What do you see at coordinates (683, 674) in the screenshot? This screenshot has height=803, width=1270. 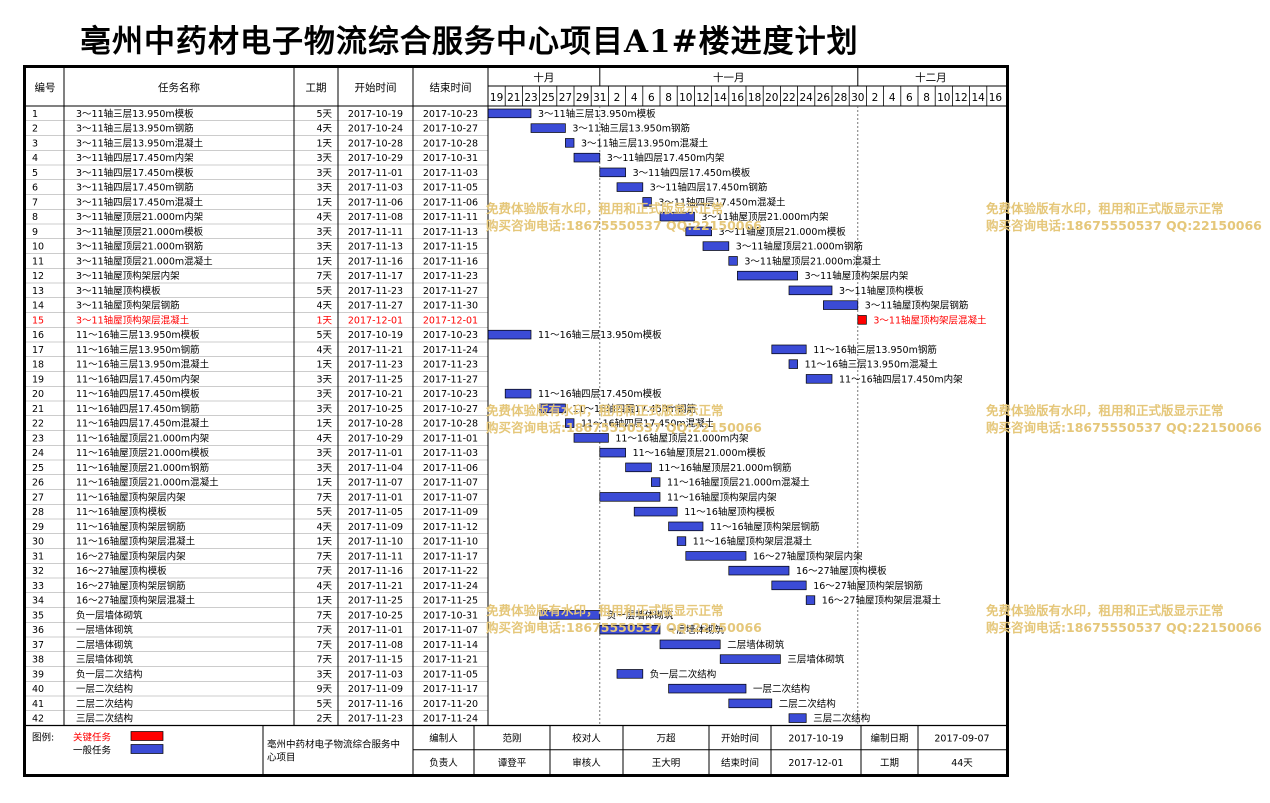 I see `bar-label: 负一层二次结构` at bounding box center [683, 674].